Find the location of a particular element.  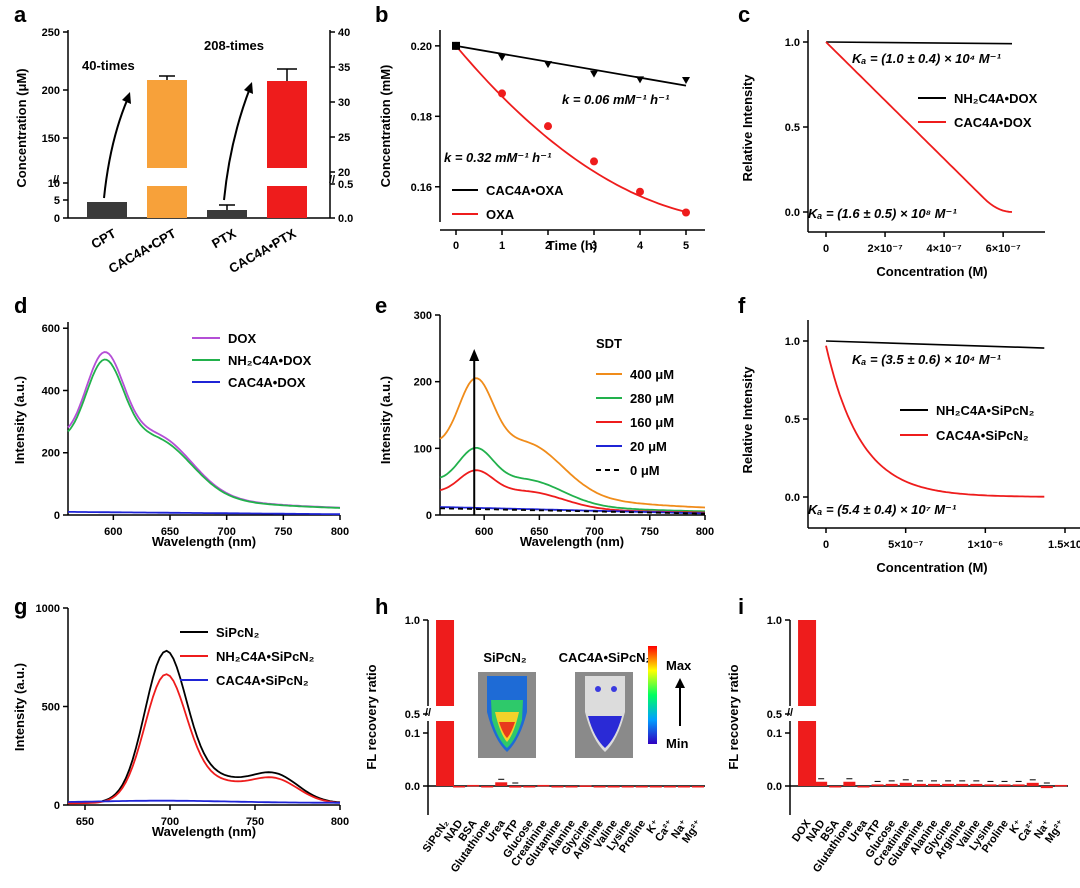

legend-label: NH₂C4A•SiPcN₂ is located at coordinates (265, 656).